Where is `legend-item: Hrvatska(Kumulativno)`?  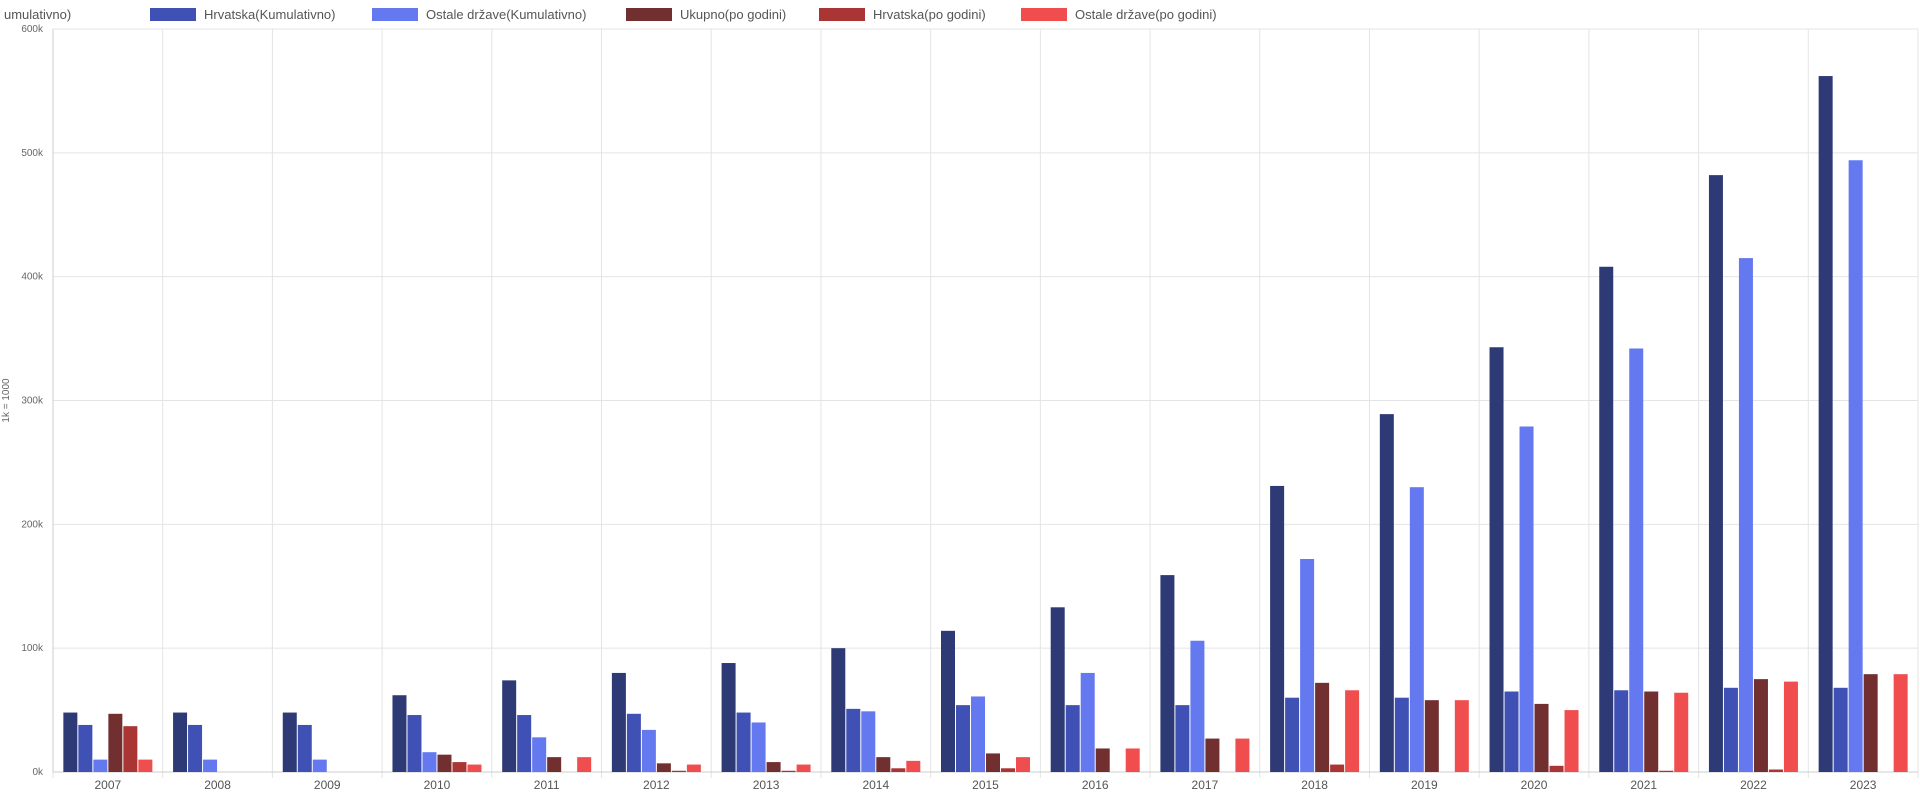 legend-item: Hrvatska(Kumulativno) is located at coordinates (243, 14).